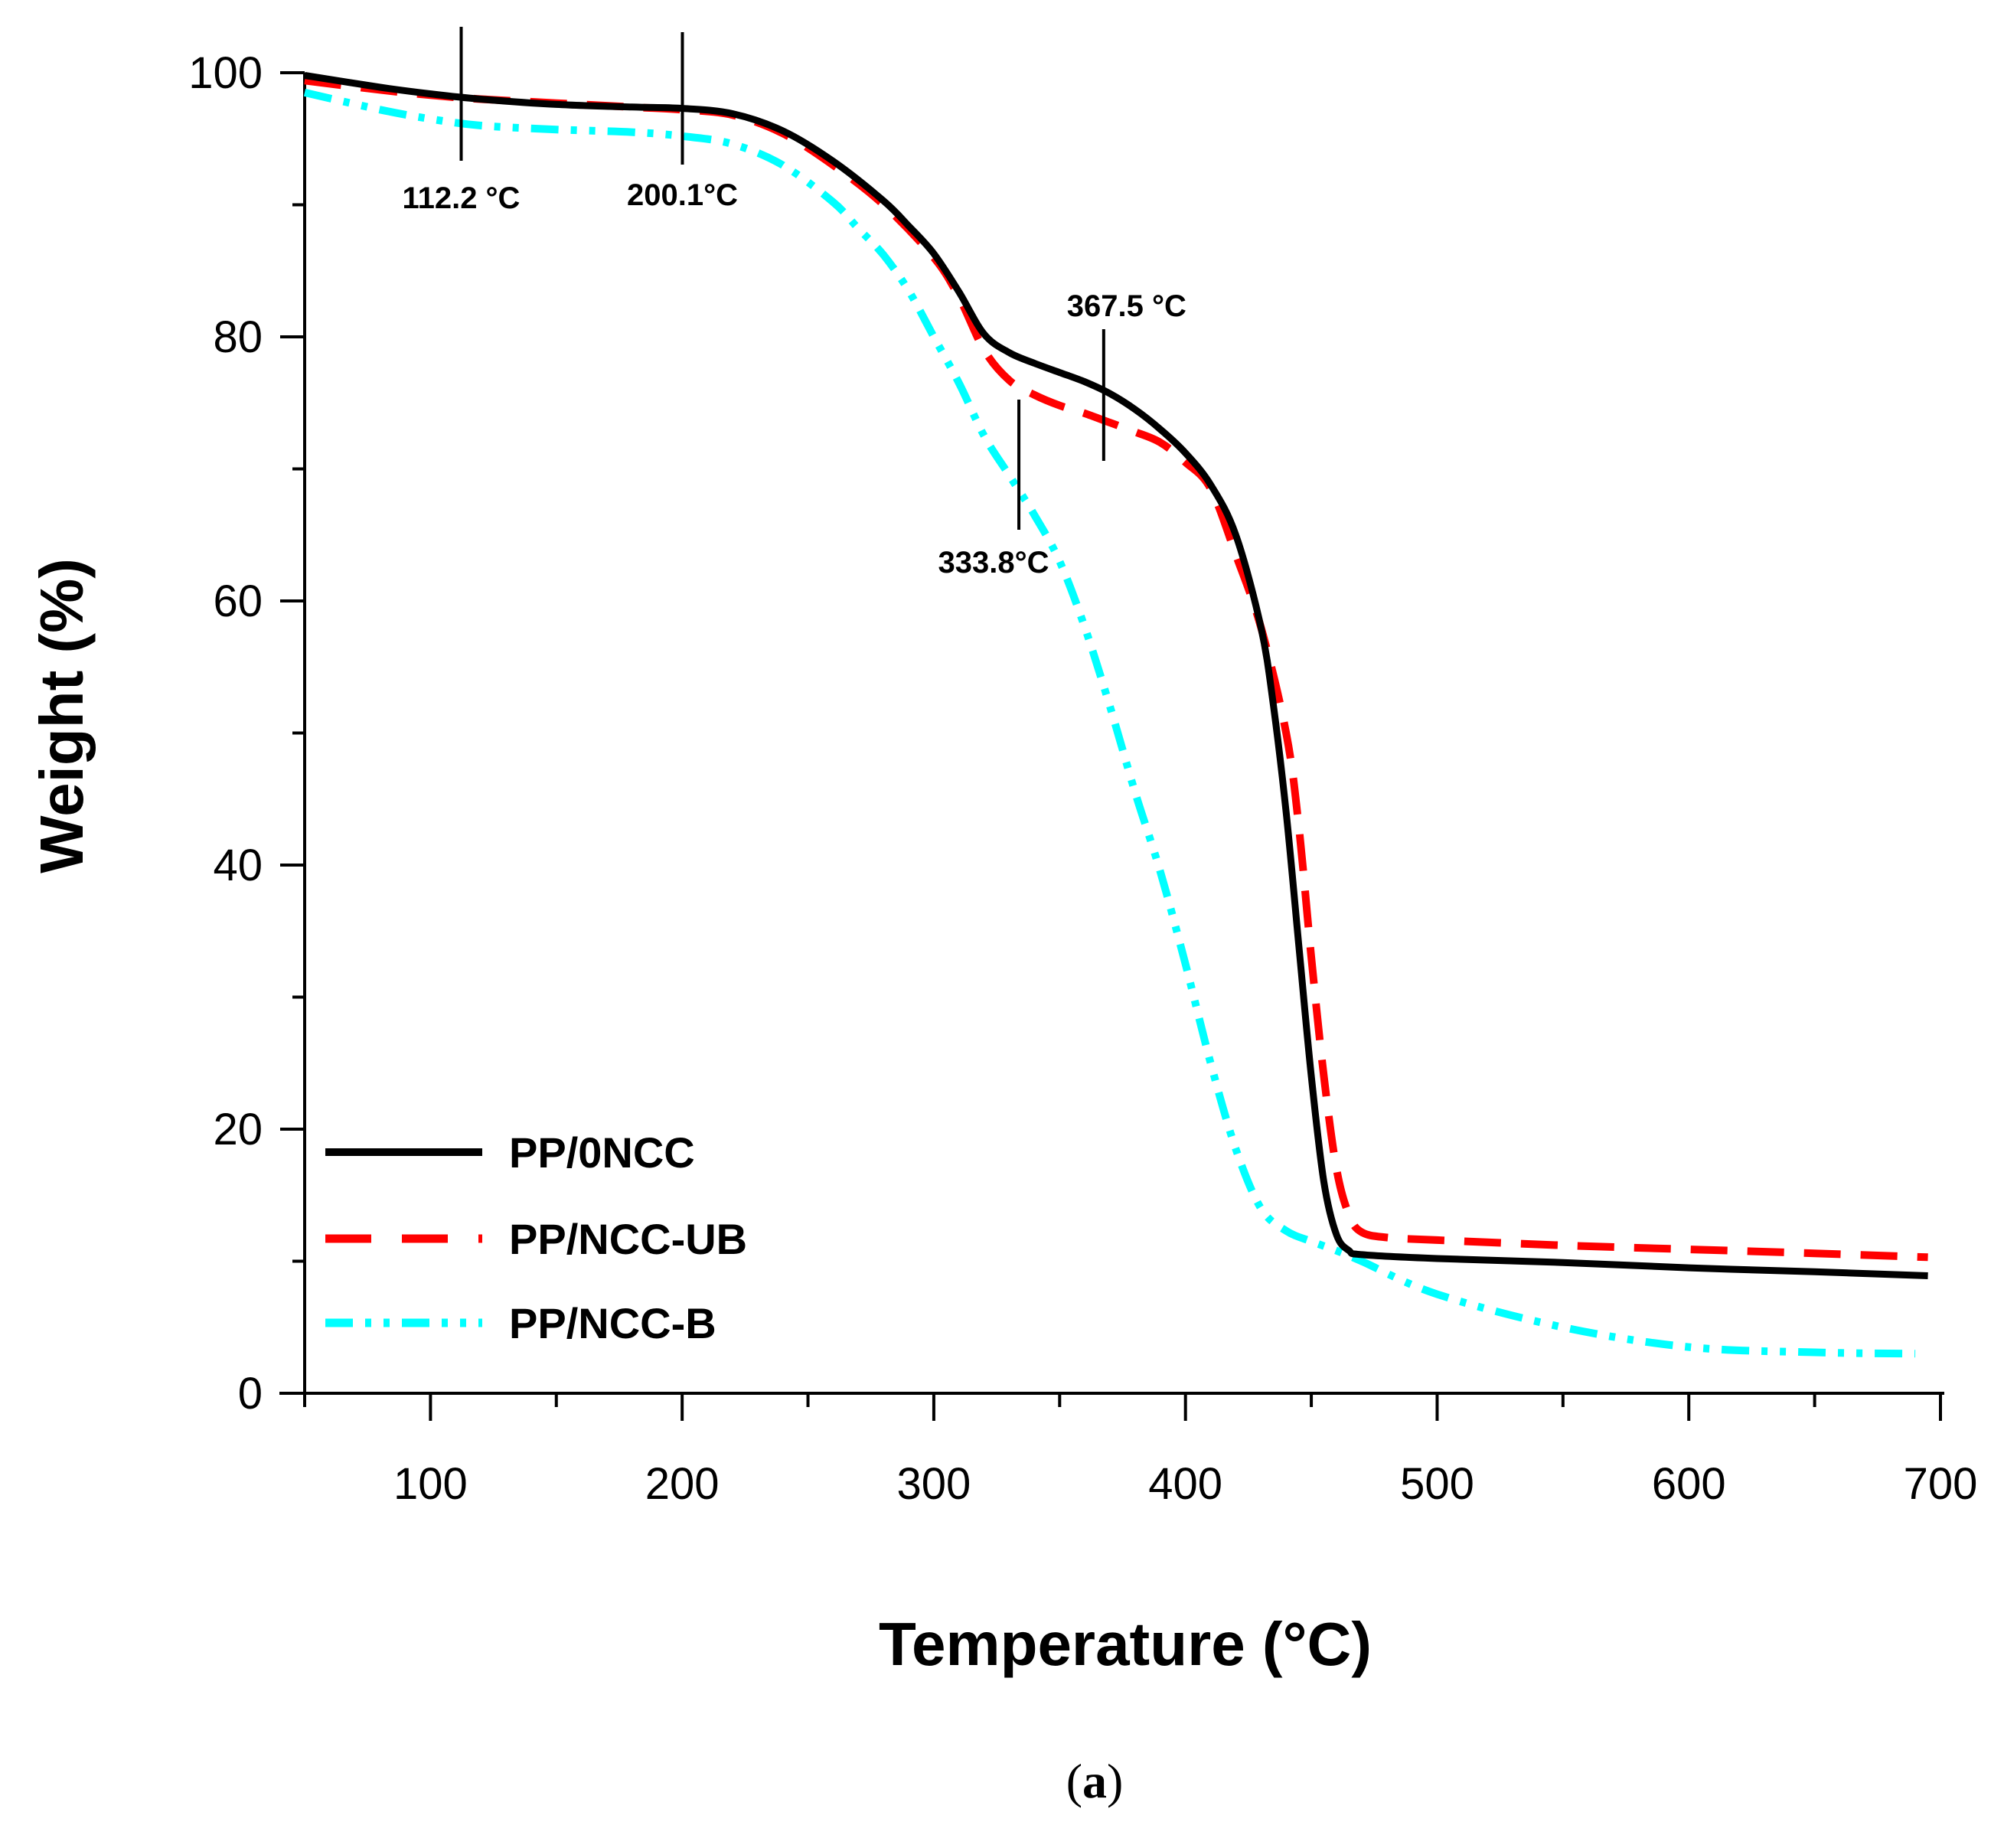 The width and height of the screenshot is (2004, 1848). Describe the element at coordinates (238, 337) in the screenshot. I see `y-tick-label: 80` at that location.